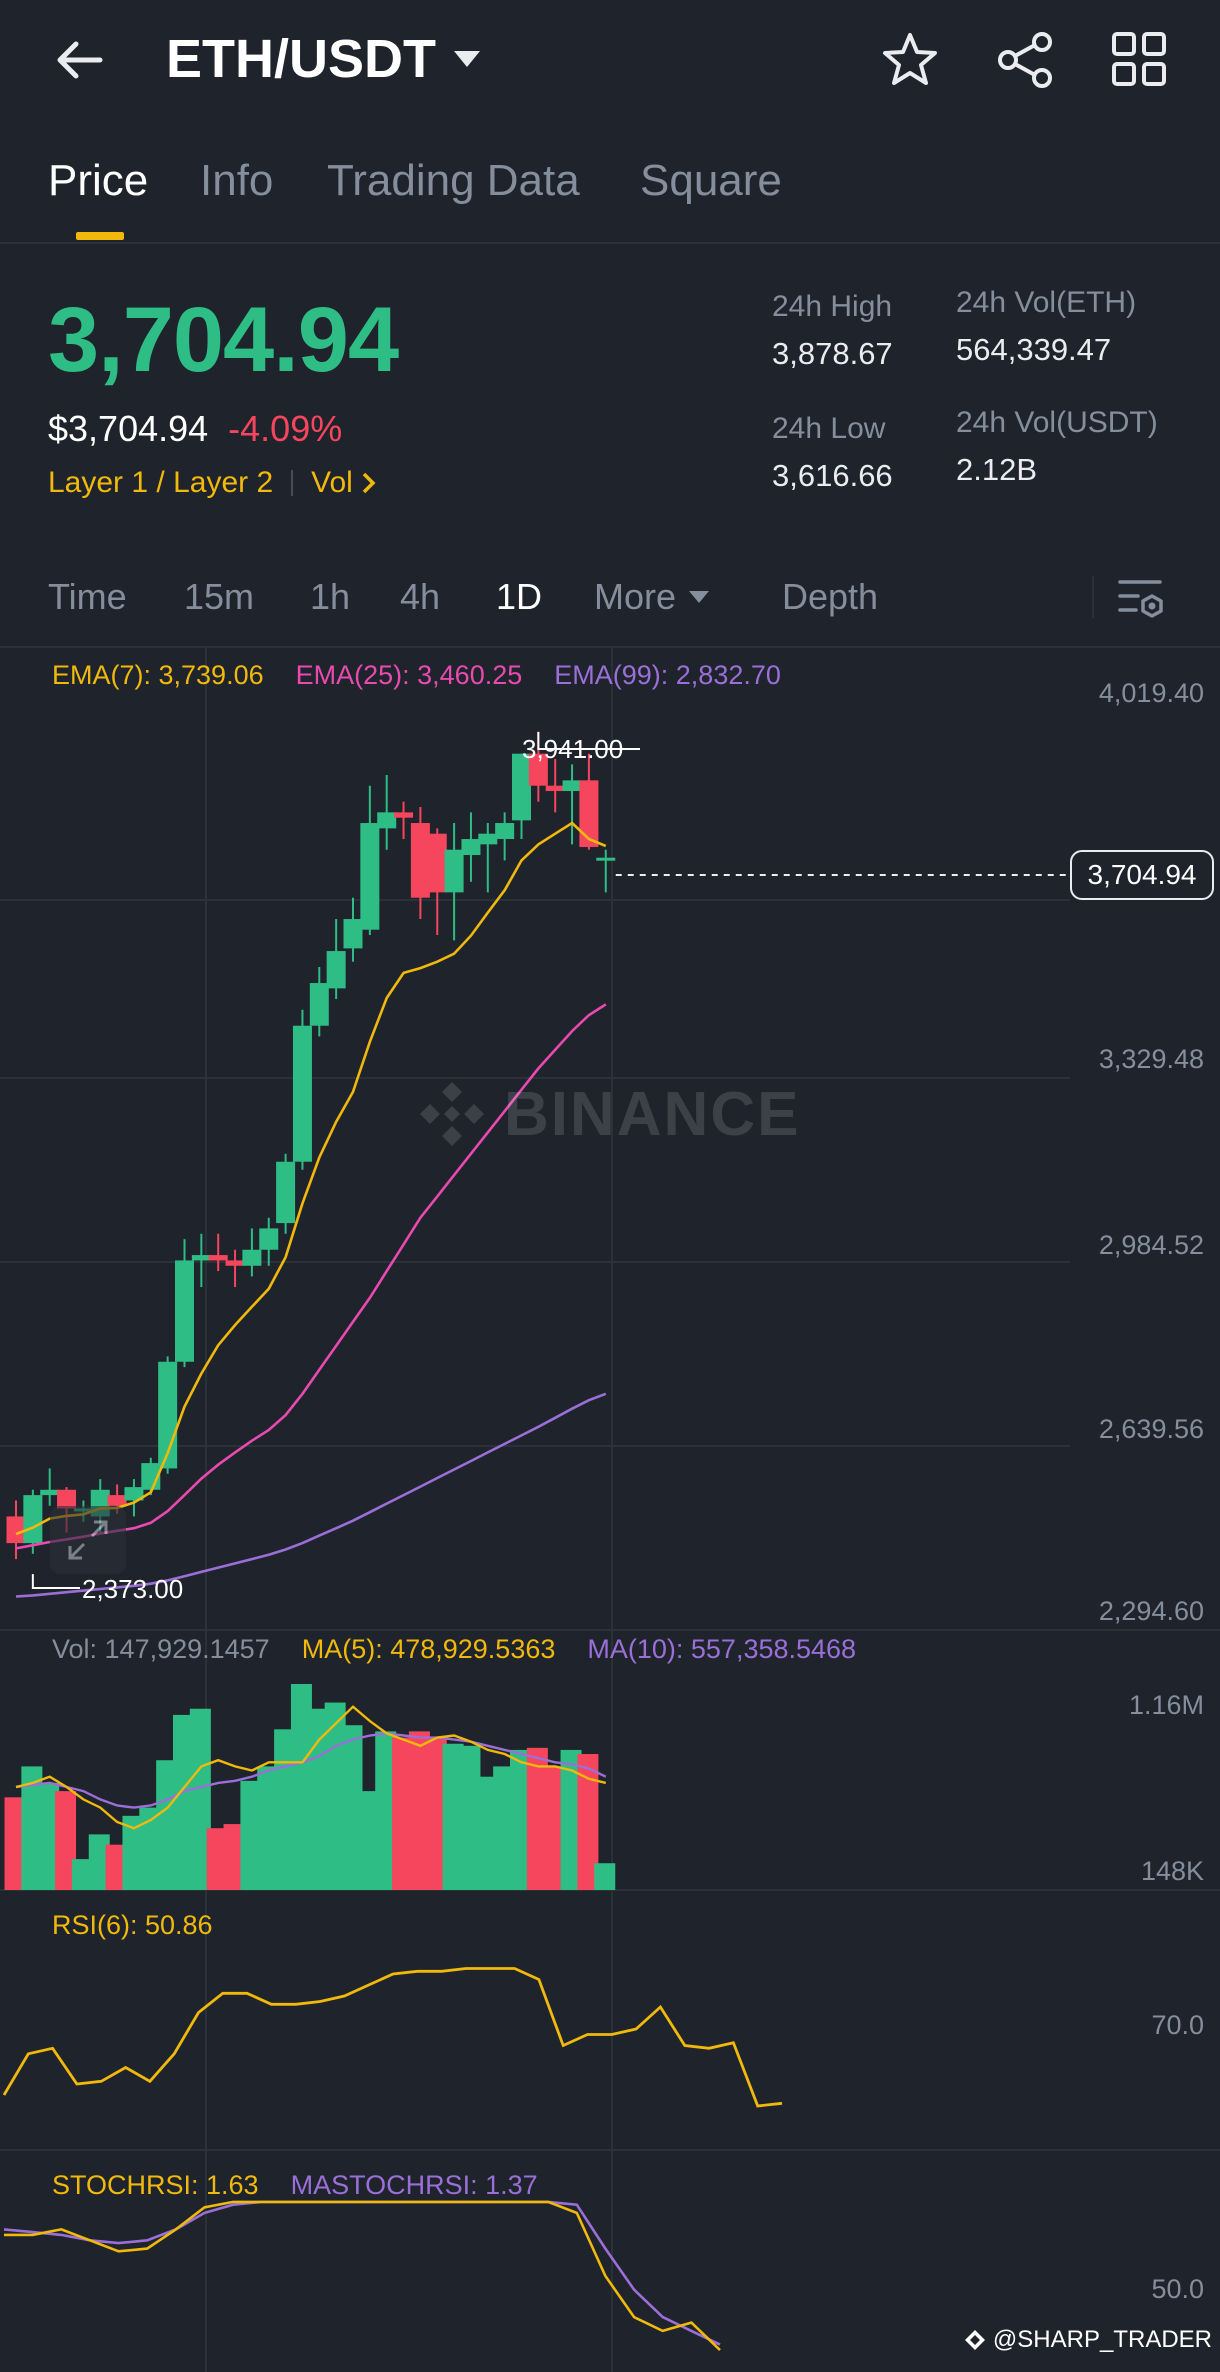 This screenshot has height=2372, width=1220. I want to click on tab-info: Info, so click(237, 180).